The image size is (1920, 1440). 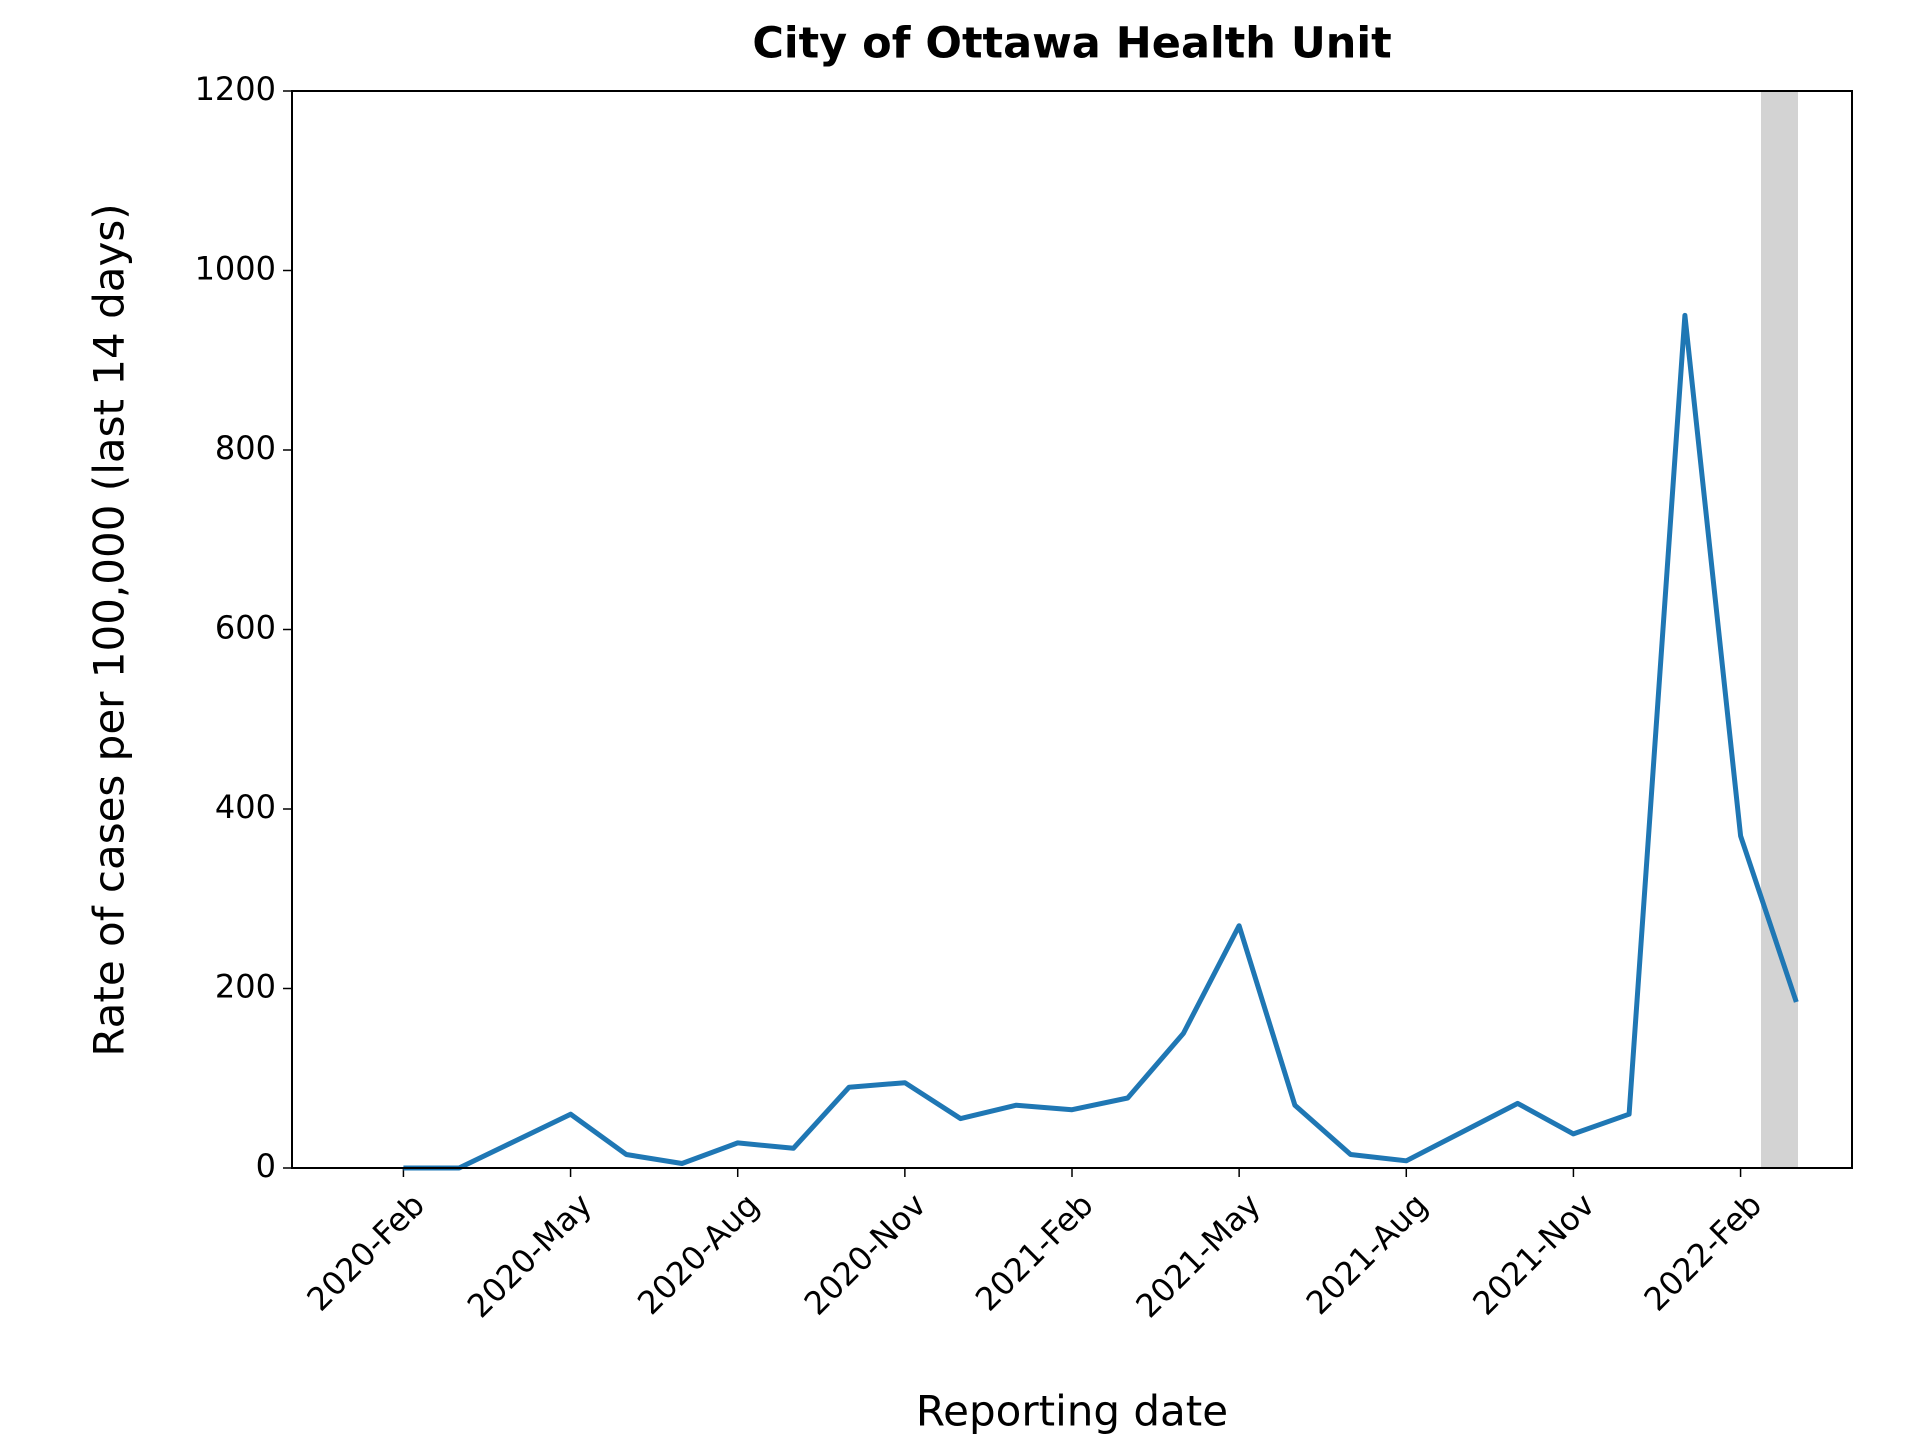 What do you see at coordinates (109, 629) in the screenshot?
I see `y-axis-label: Rate of cases per 100,000 (last 14 days)` at bounding box center [109, 629].